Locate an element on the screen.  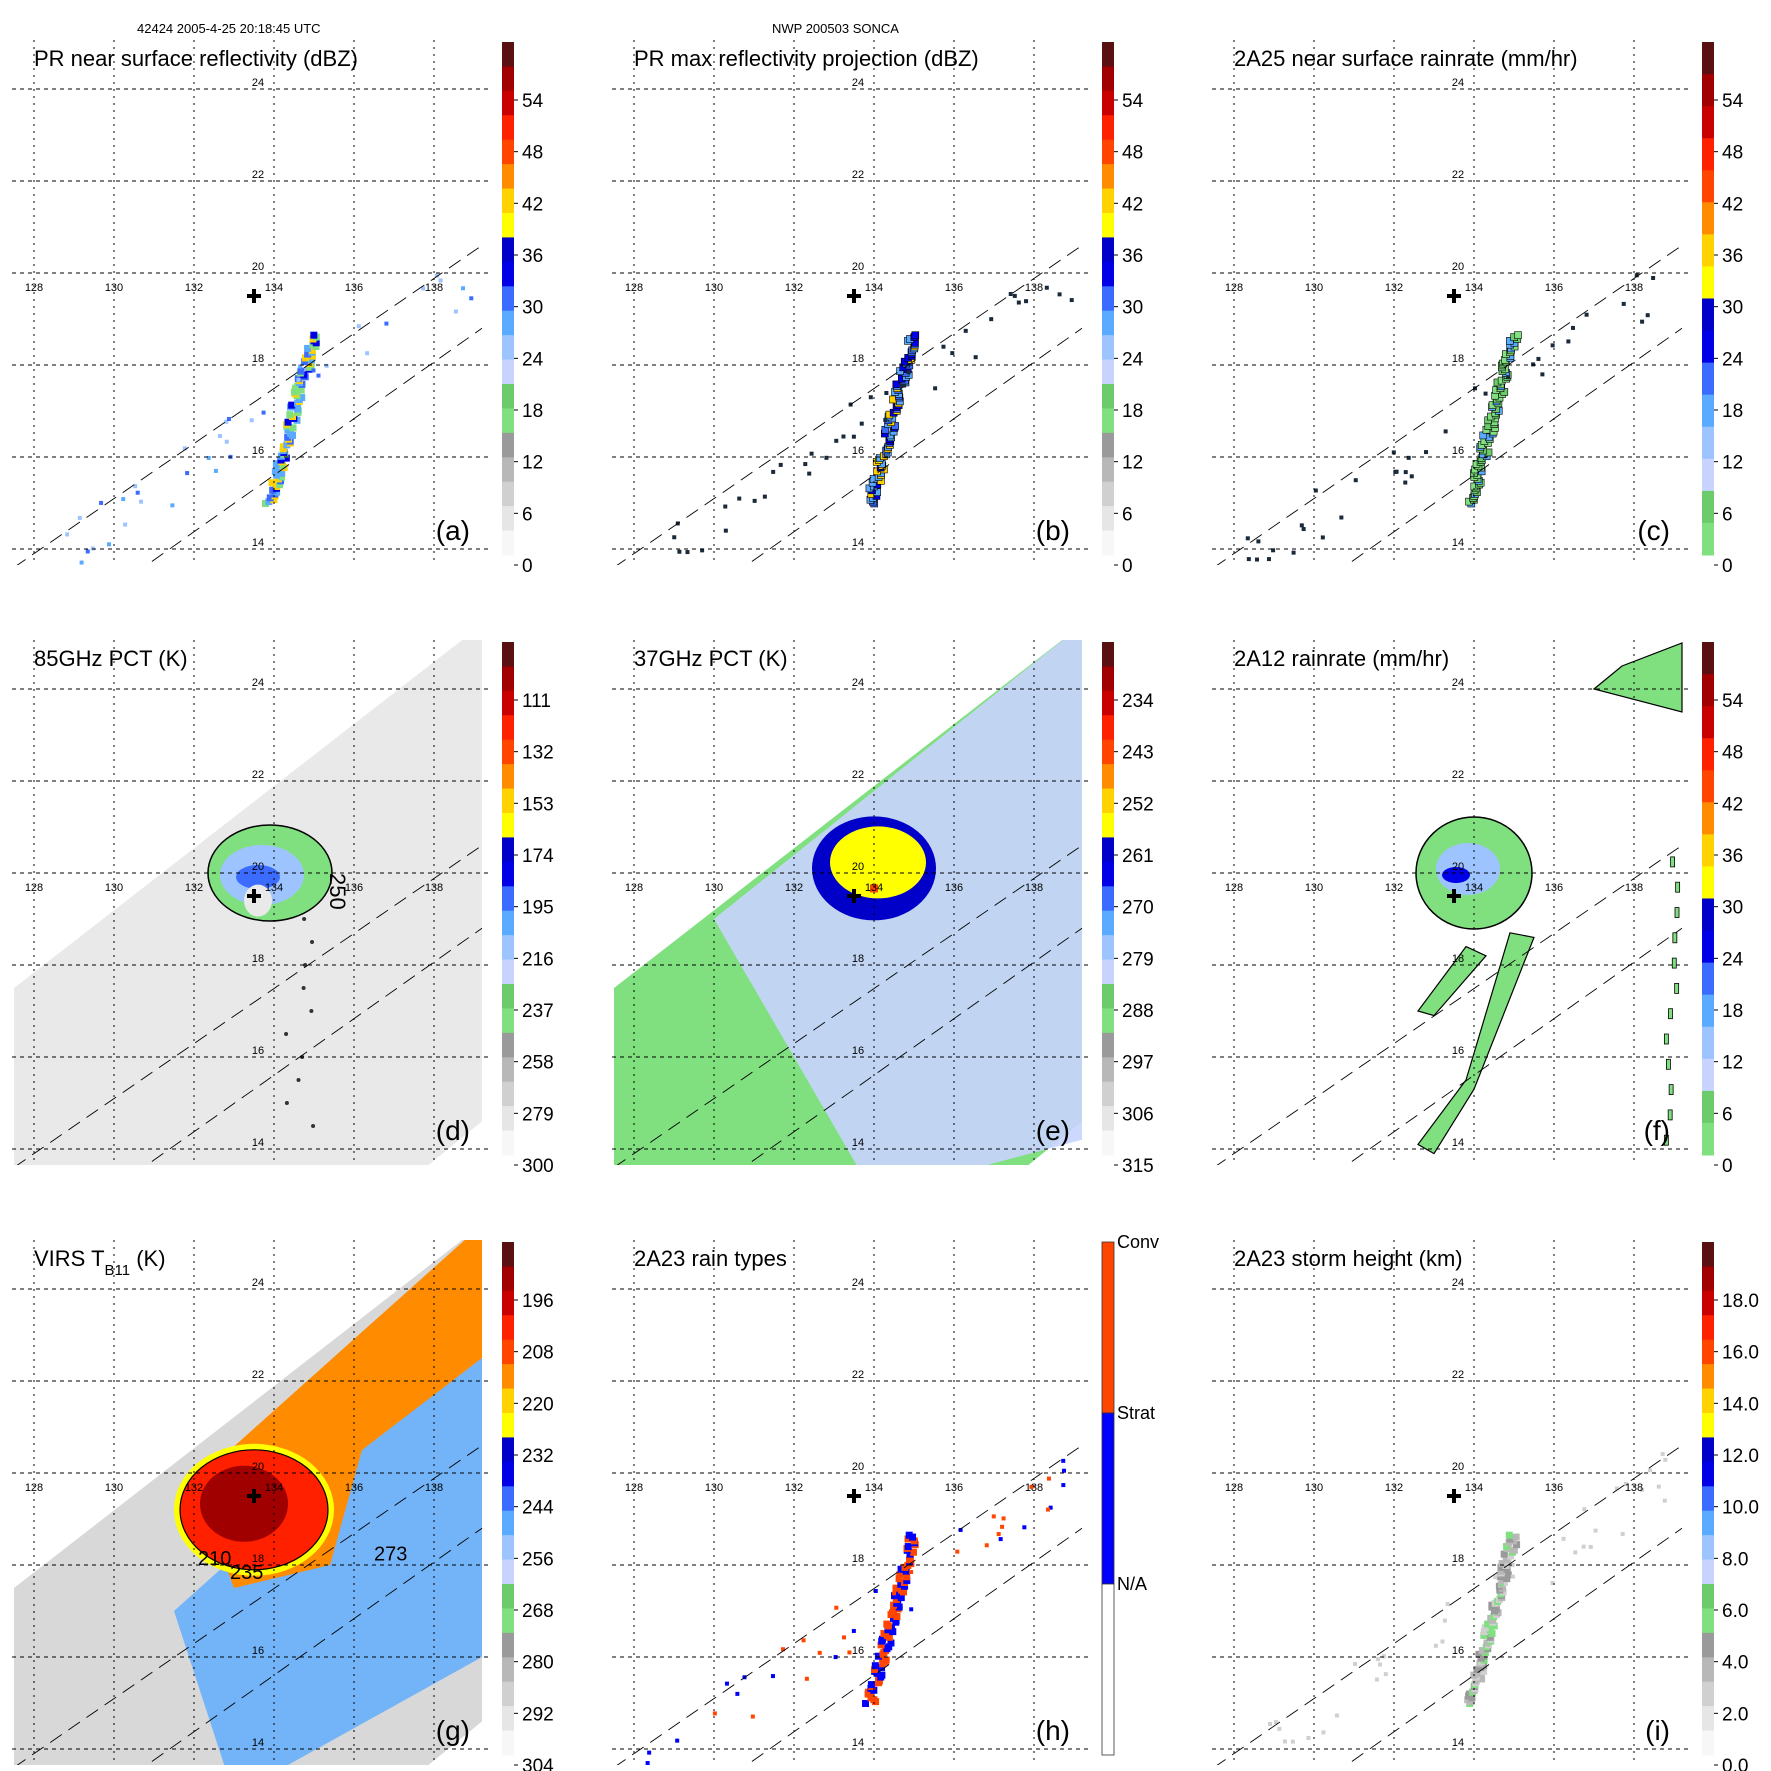
colorbar-tick-label: 292 is located at coordinates (538, 1714).